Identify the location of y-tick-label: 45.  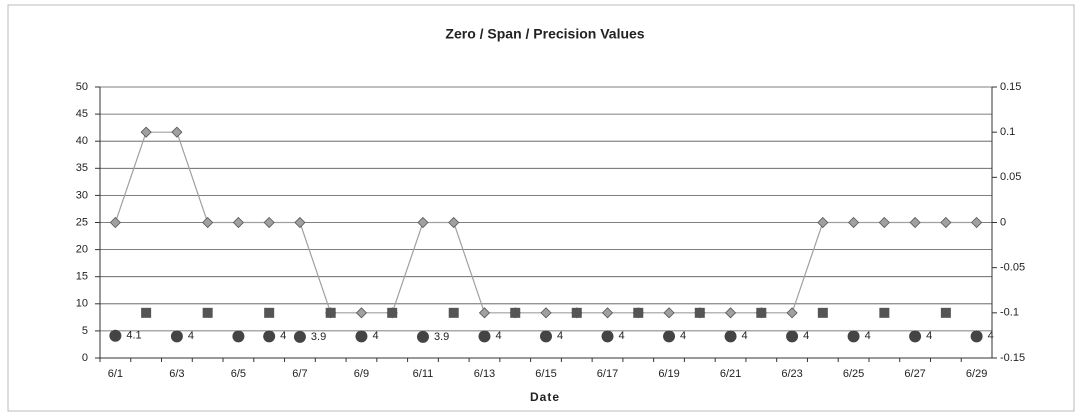
(82, 114).